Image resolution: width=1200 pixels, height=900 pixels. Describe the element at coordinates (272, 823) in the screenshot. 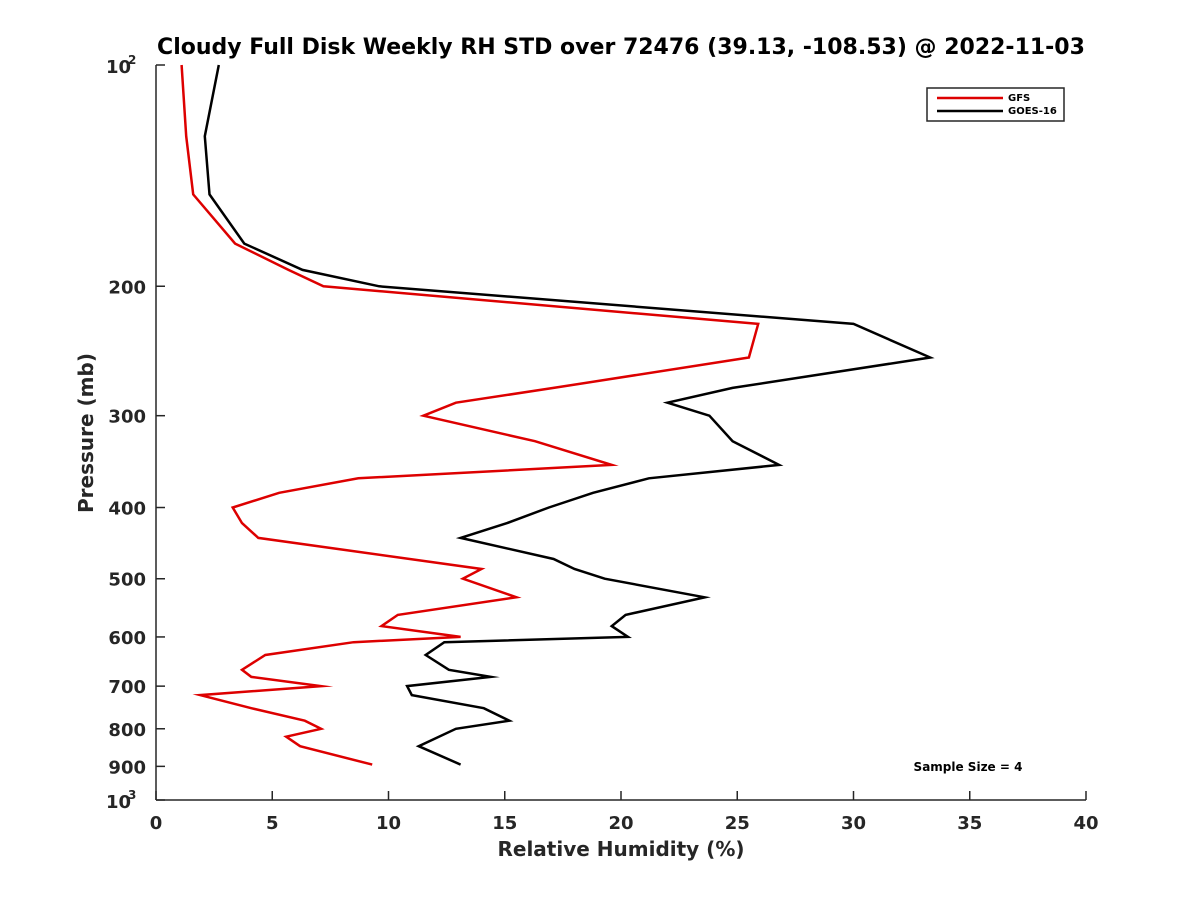

I see `x-tick-label: 5` at that location.